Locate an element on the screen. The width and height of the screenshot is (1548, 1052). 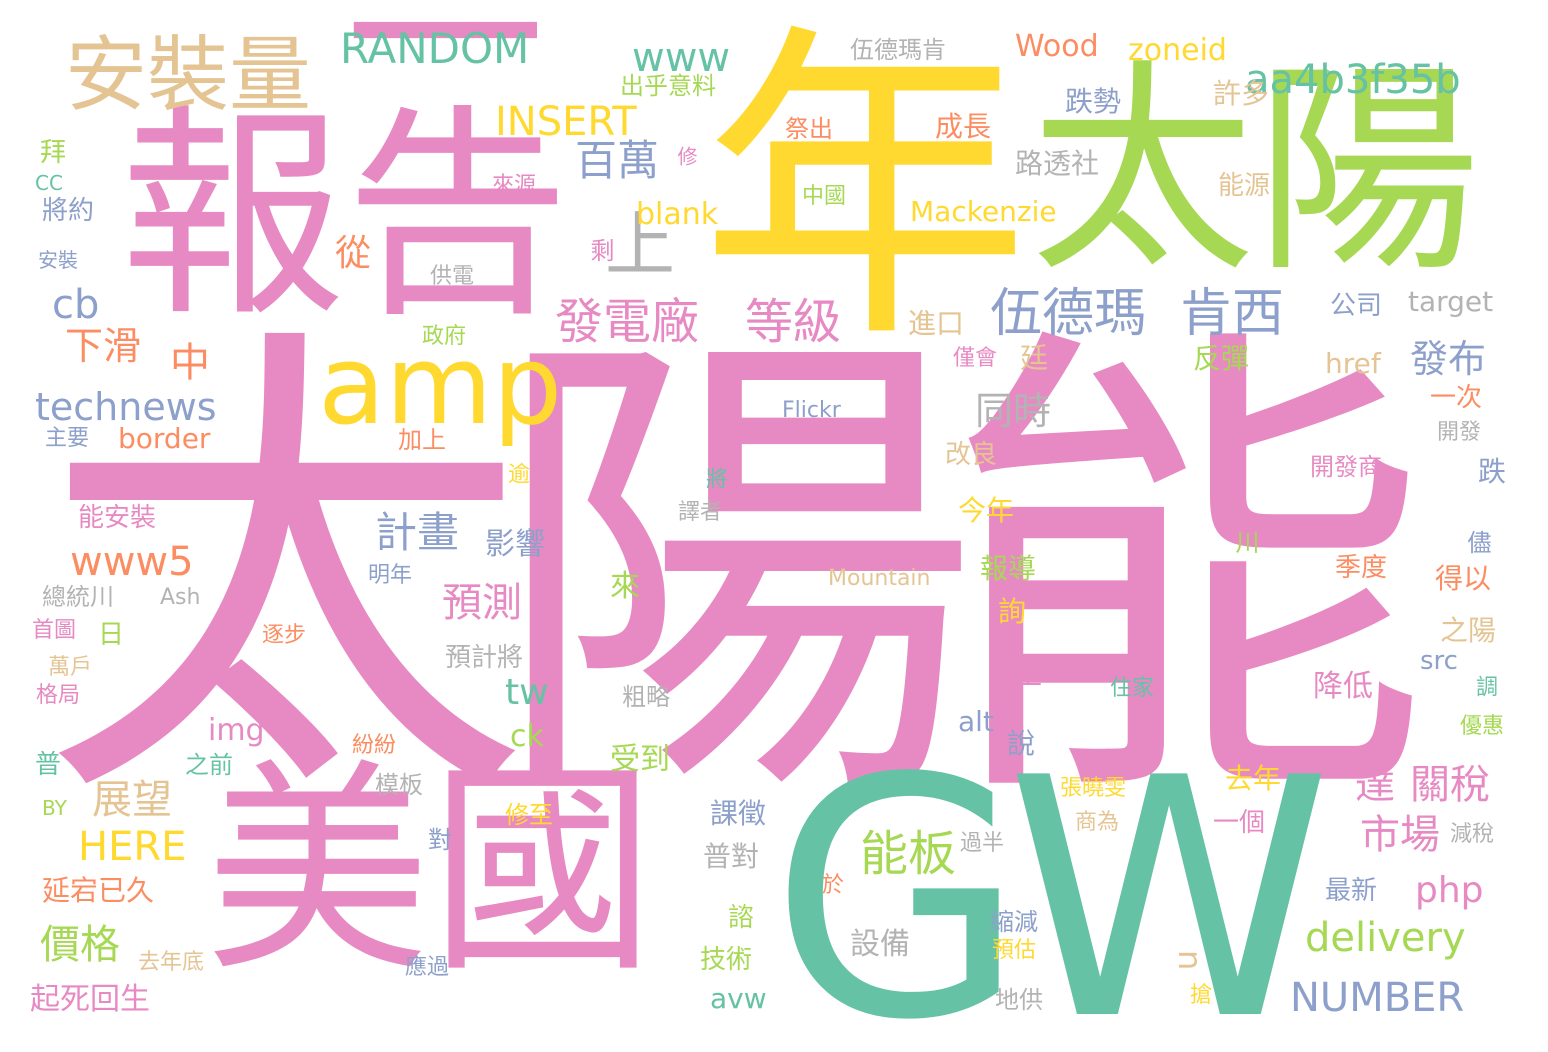
word-jiashang: 加上 is located at coordinates (422, 440).